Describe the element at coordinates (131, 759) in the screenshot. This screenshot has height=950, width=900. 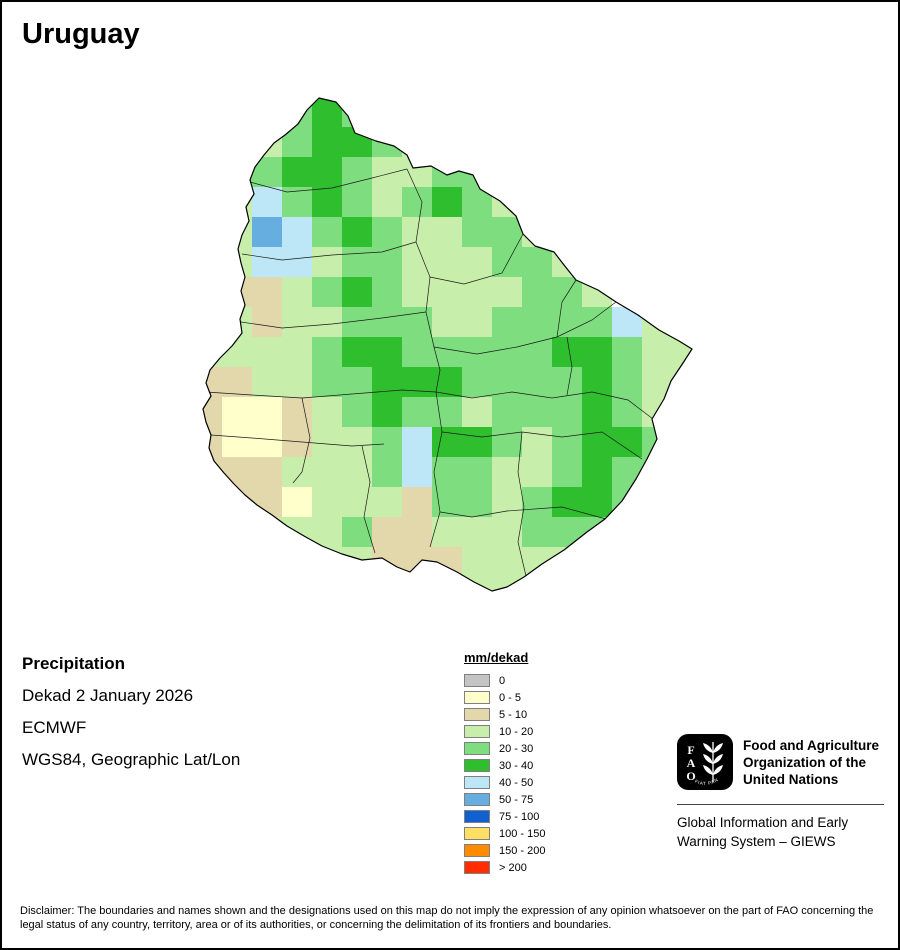
I see `info-projection: WGS84, Geographic Lat/Lon` at that location.